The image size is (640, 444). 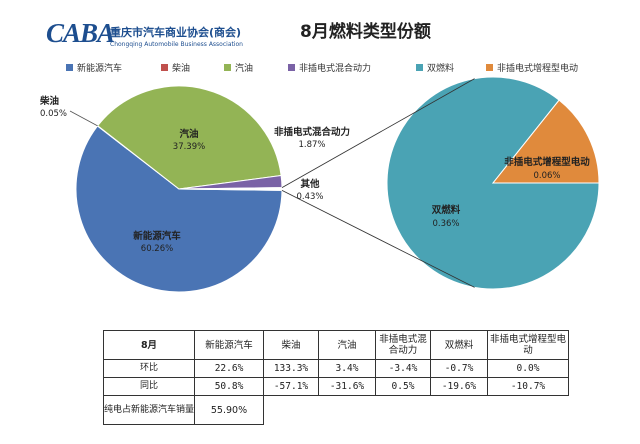 I want to click on slice-value-label: 0.43%, so click(x=309, y=197).